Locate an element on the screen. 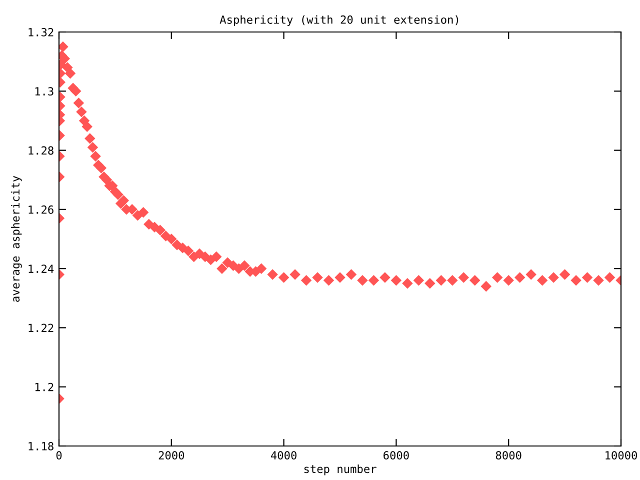 The image size is (640, 480). x-tick-label: 4000 is located at coordinates (283, 455).